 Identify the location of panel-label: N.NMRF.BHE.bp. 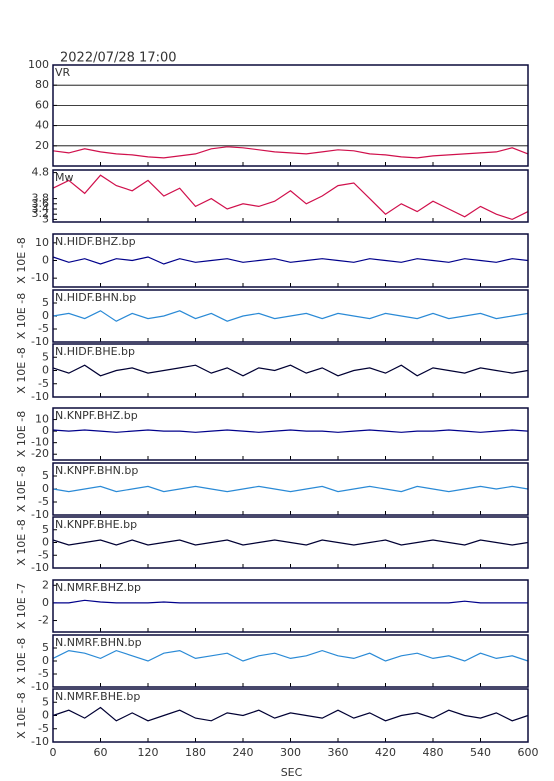
(97, 696).